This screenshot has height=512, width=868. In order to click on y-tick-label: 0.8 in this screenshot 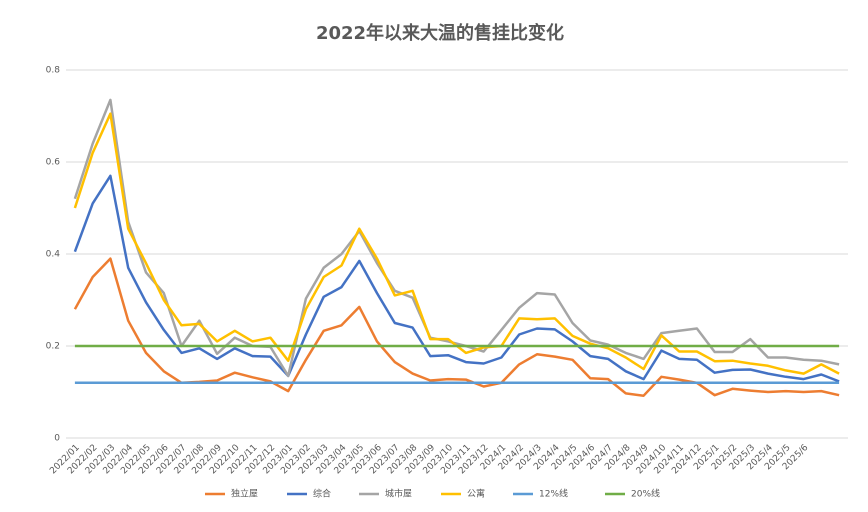, I will do `click(53, 71)`.